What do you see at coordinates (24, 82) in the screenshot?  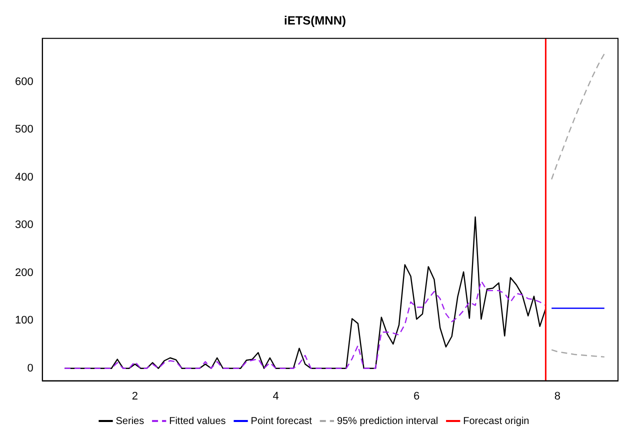 I see `y-tick-label: 600` at bounding box center [24, 82].